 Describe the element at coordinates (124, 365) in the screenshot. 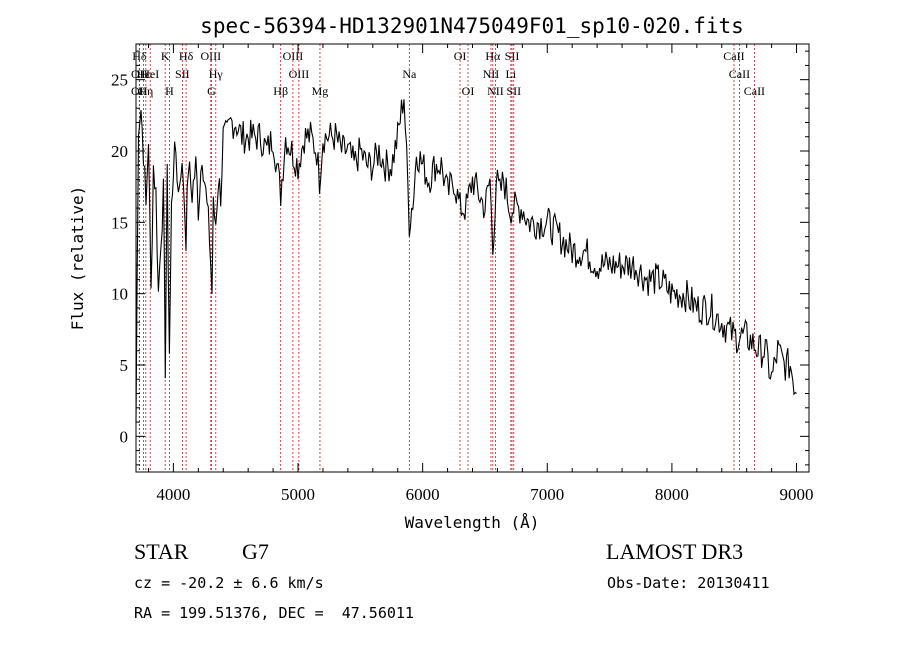

I see `y-tick-label-1: 5` at that location.